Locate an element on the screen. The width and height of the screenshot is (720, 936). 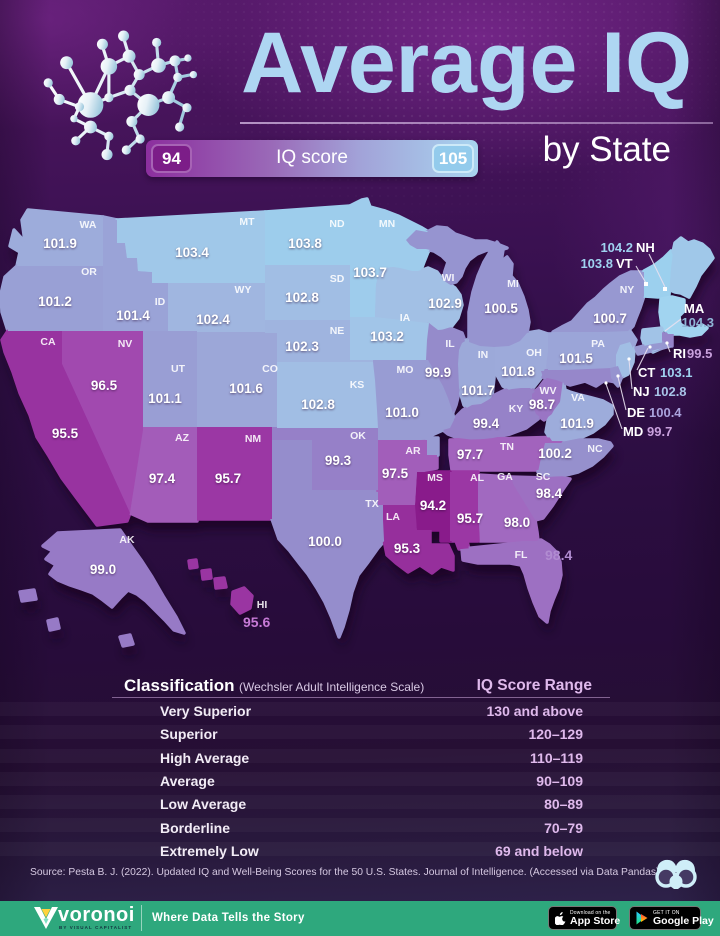
svg-text: VA is located at coordinates (578, 398).